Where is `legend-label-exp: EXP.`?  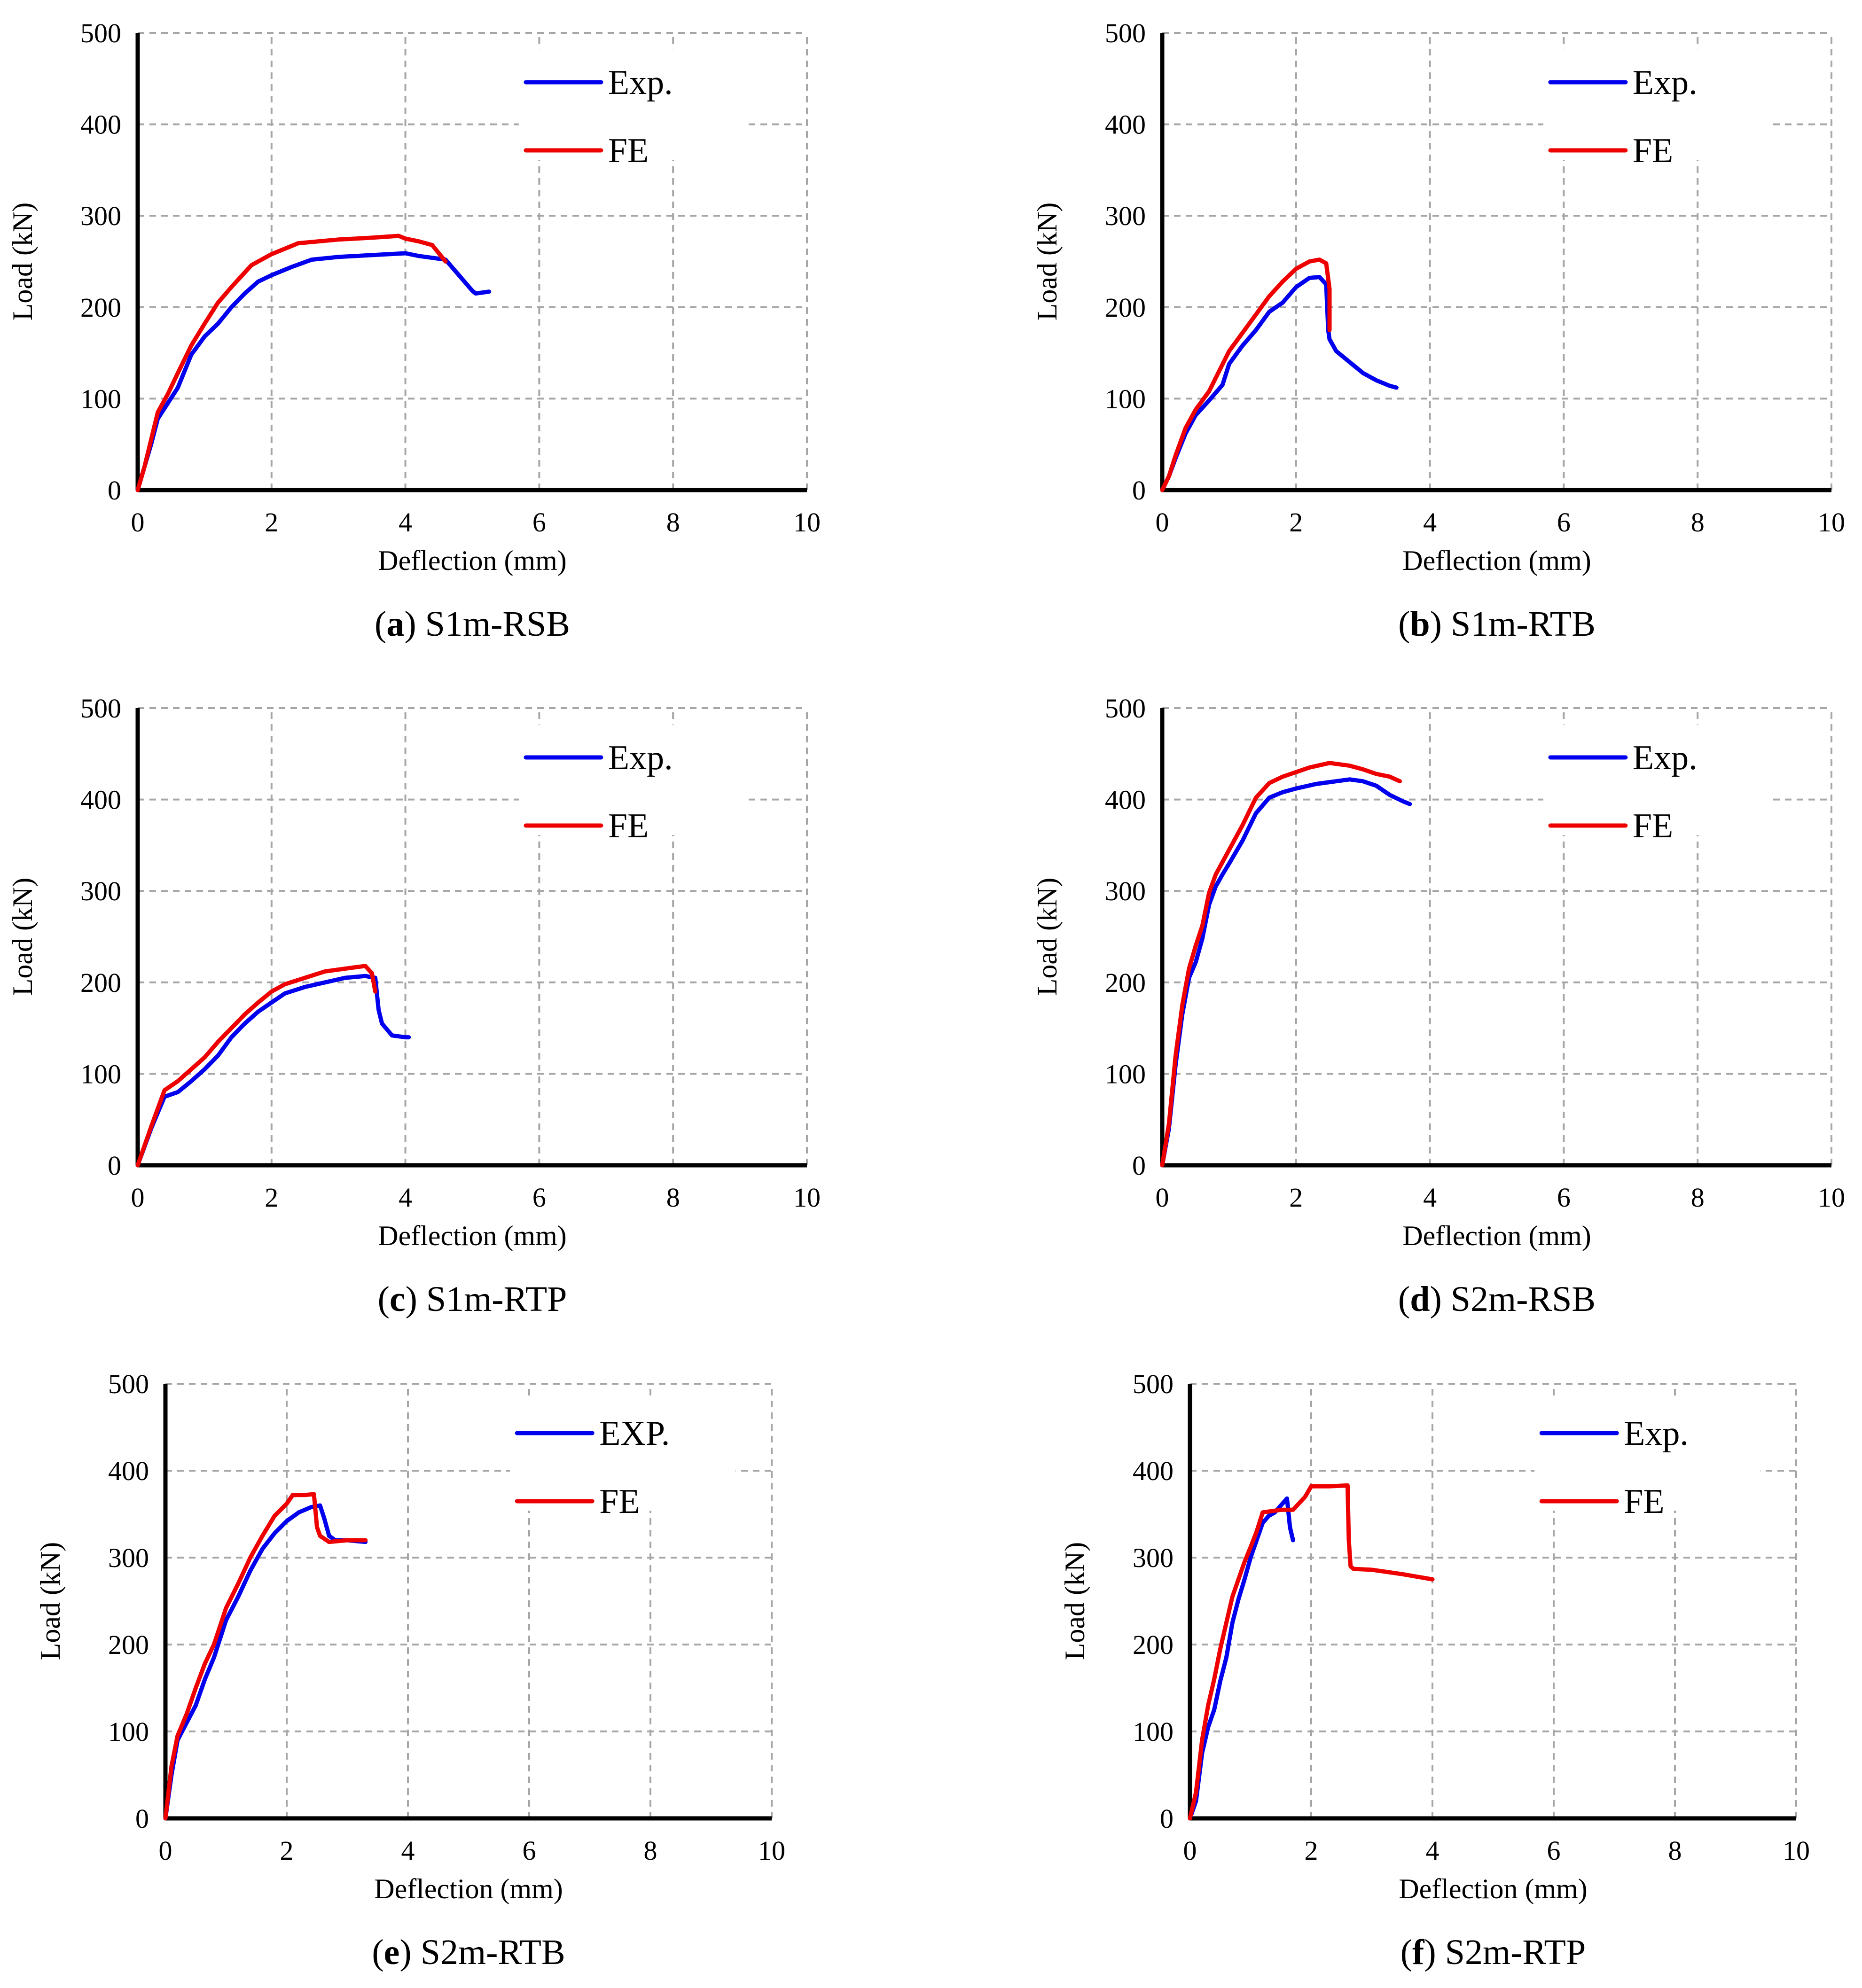
legend-label-exp: EXP. is located at coordinates (634, 1433).